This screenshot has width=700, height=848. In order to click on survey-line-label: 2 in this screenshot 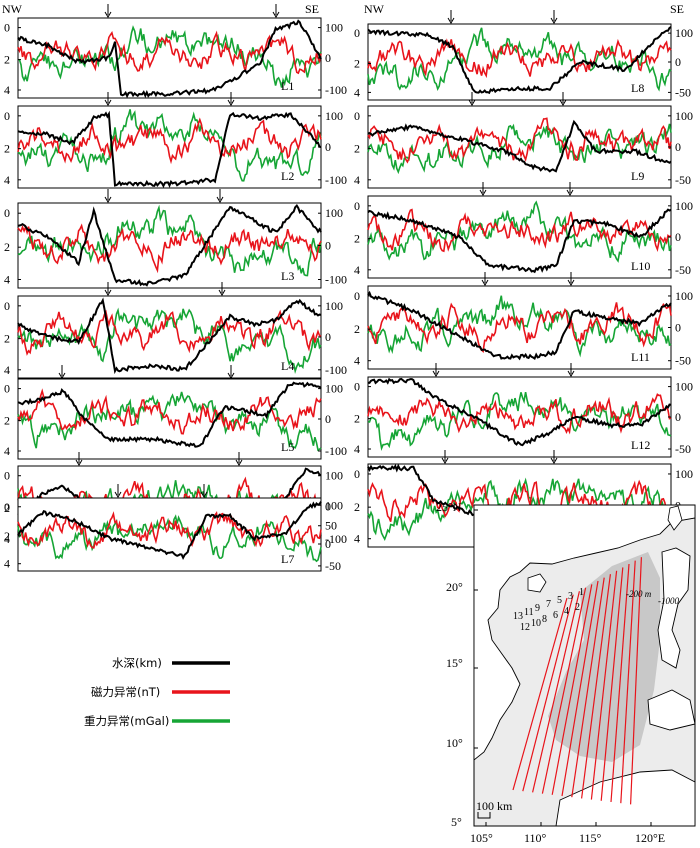, I will do `click(577, 607)`.